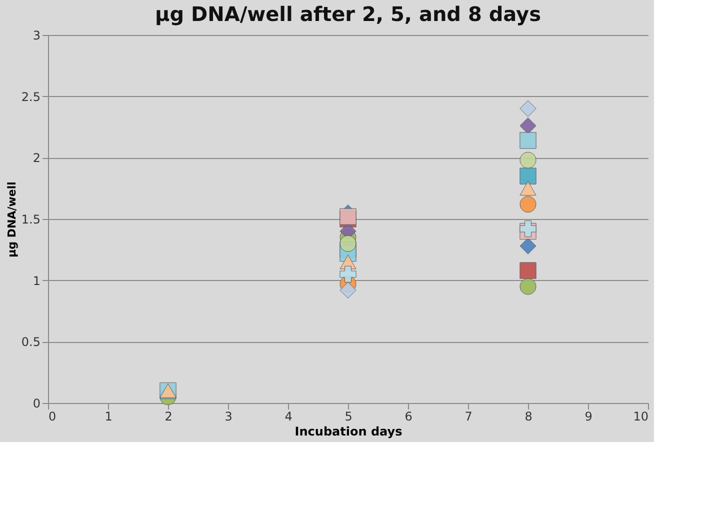  What do you see at coordinates (228, 417) in the screenshot?
I see `x-tick-label: 3` at bounding box center [228, 417].